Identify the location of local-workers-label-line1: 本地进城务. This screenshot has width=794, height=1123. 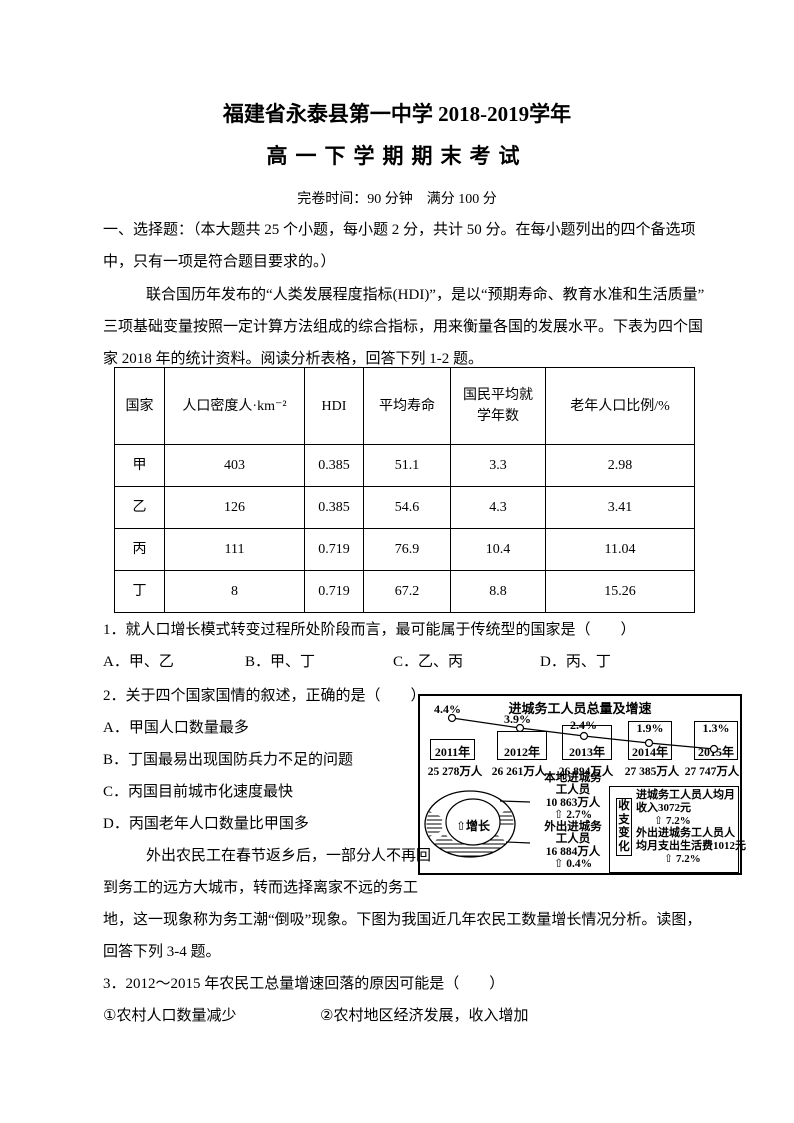
(573, 778).